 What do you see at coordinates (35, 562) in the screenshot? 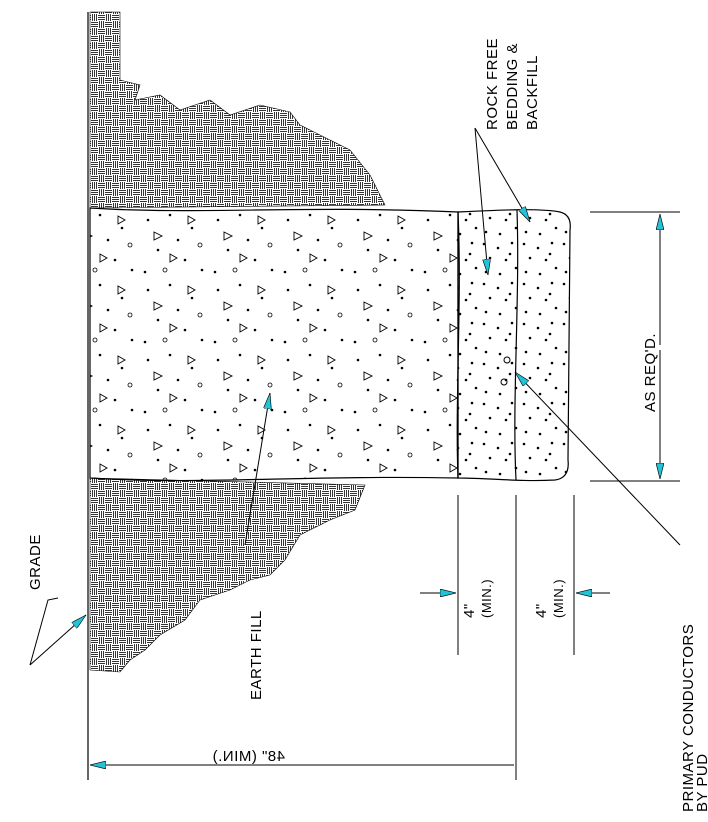
I see `grade-label: GRADE` at bounding box center [35, 562].